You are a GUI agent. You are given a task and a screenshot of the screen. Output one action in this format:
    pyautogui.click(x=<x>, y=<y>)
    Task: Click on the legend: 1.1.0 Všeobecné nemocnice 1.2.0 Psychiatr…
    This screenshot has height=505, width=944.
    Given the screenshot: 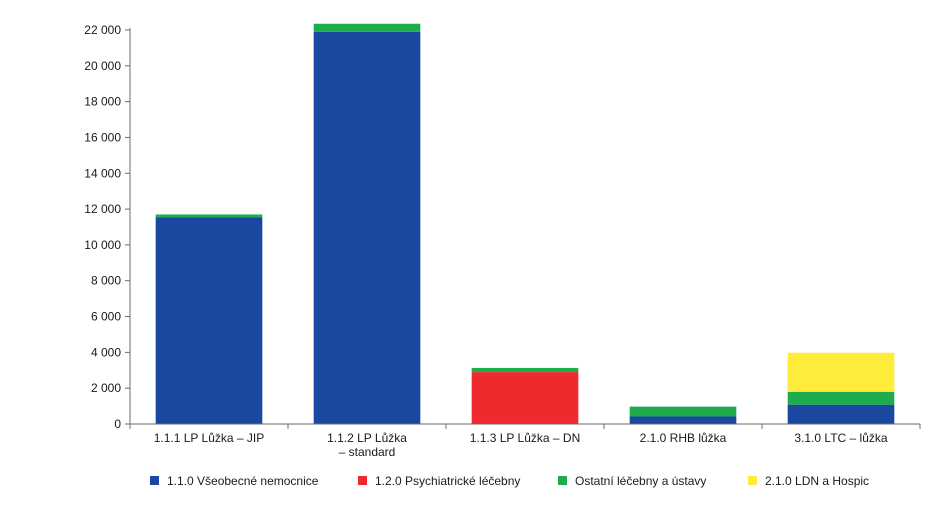 What is the action you would take?
    pyautogui.click(x=509, y=481)
    